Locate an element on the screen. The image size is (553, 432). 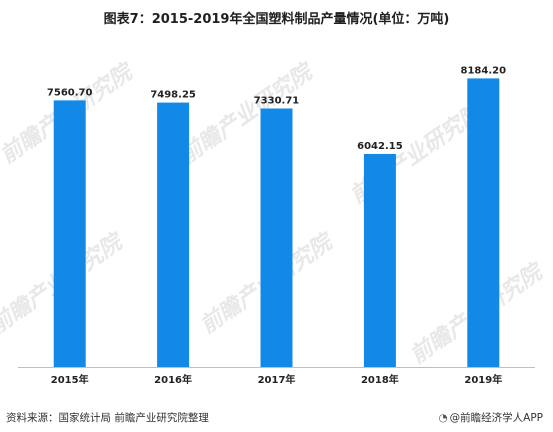
watermark-text: 前瞻产业研究院 is located at coordinates (247, 113).